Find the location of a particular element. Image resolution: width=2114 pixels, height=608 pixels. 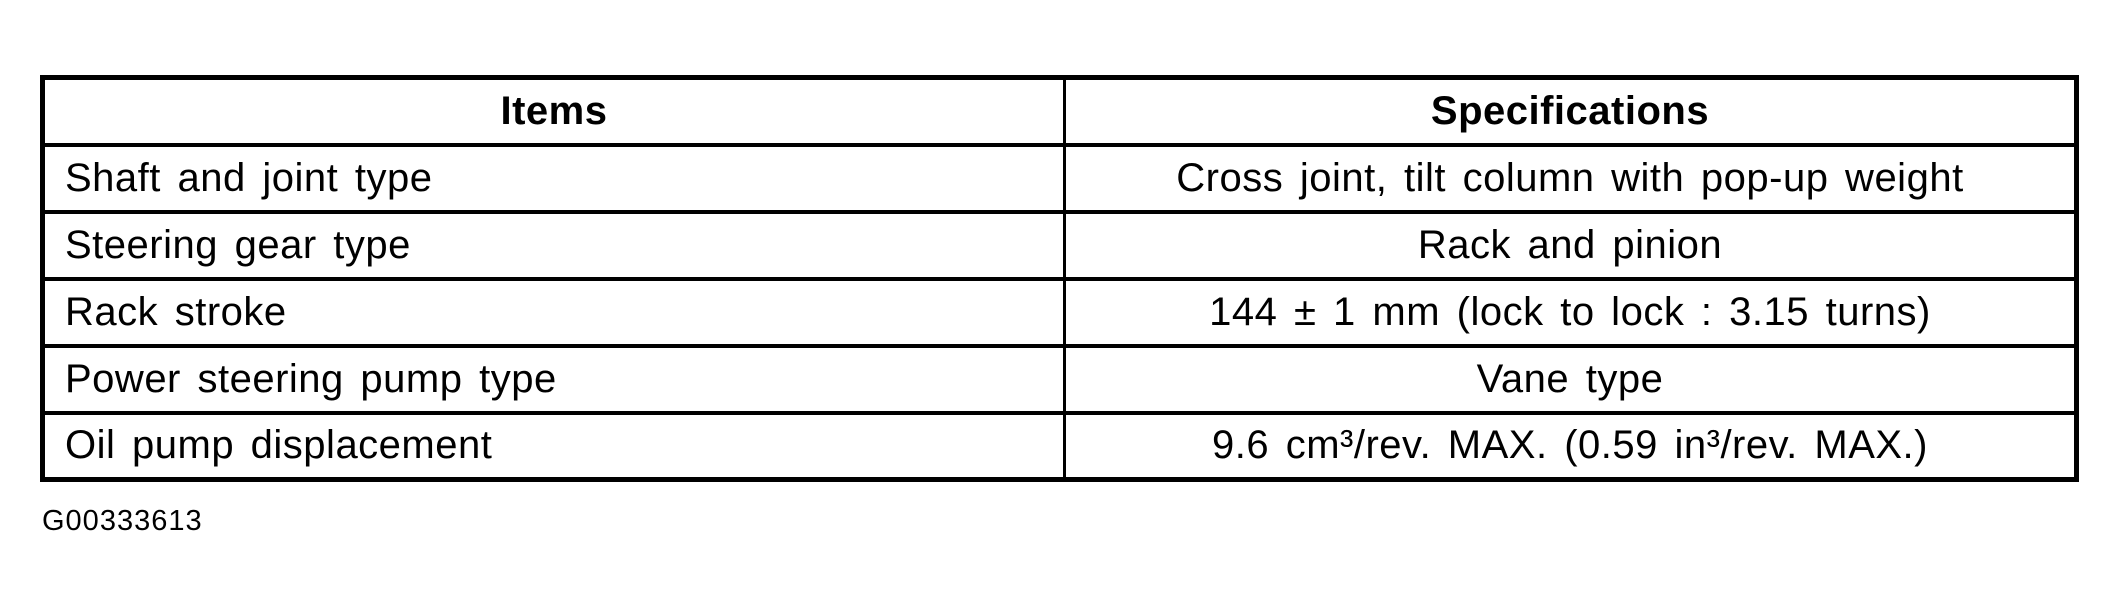

items-header-cell: Items is located at coordinates (553, 111).